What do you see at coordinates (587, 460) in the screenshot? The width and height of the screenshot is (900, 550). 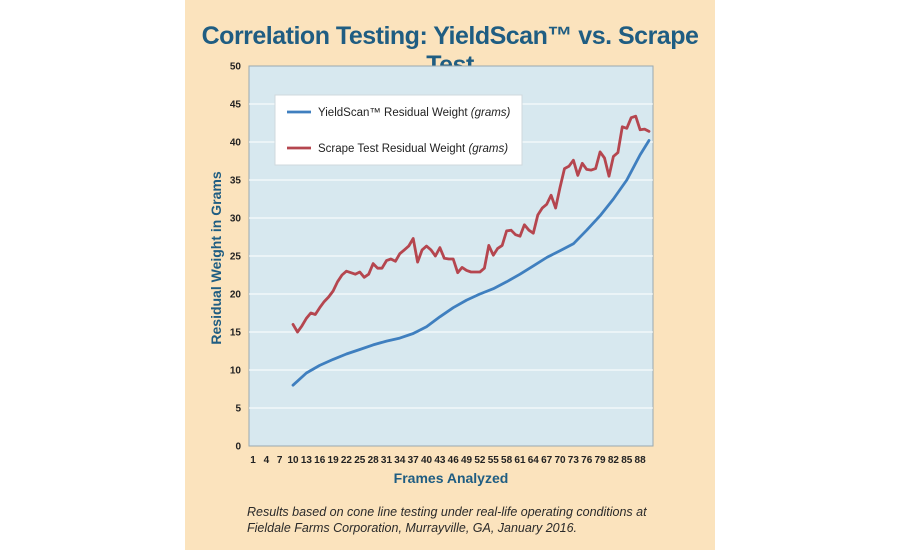 I see `x-tick-label: 76` at bounding box center [587, 460].